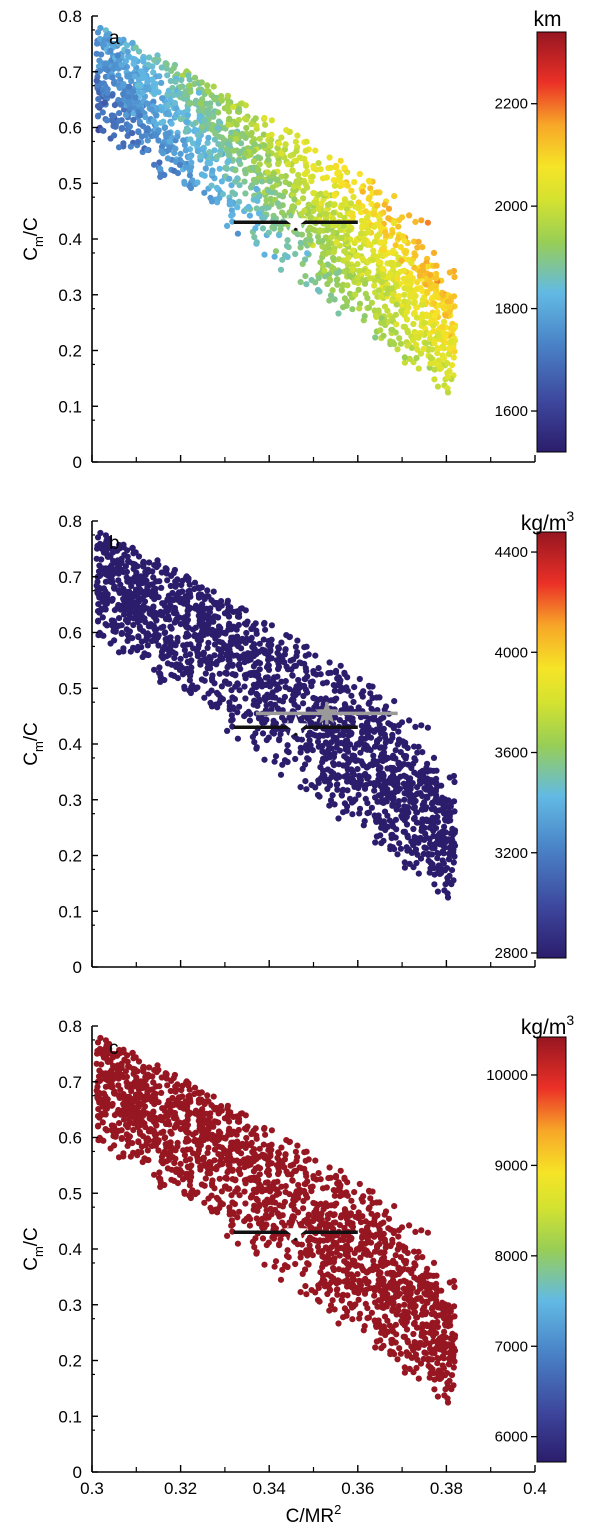  I want to click on colorbar-gradient, so click(551, 242).